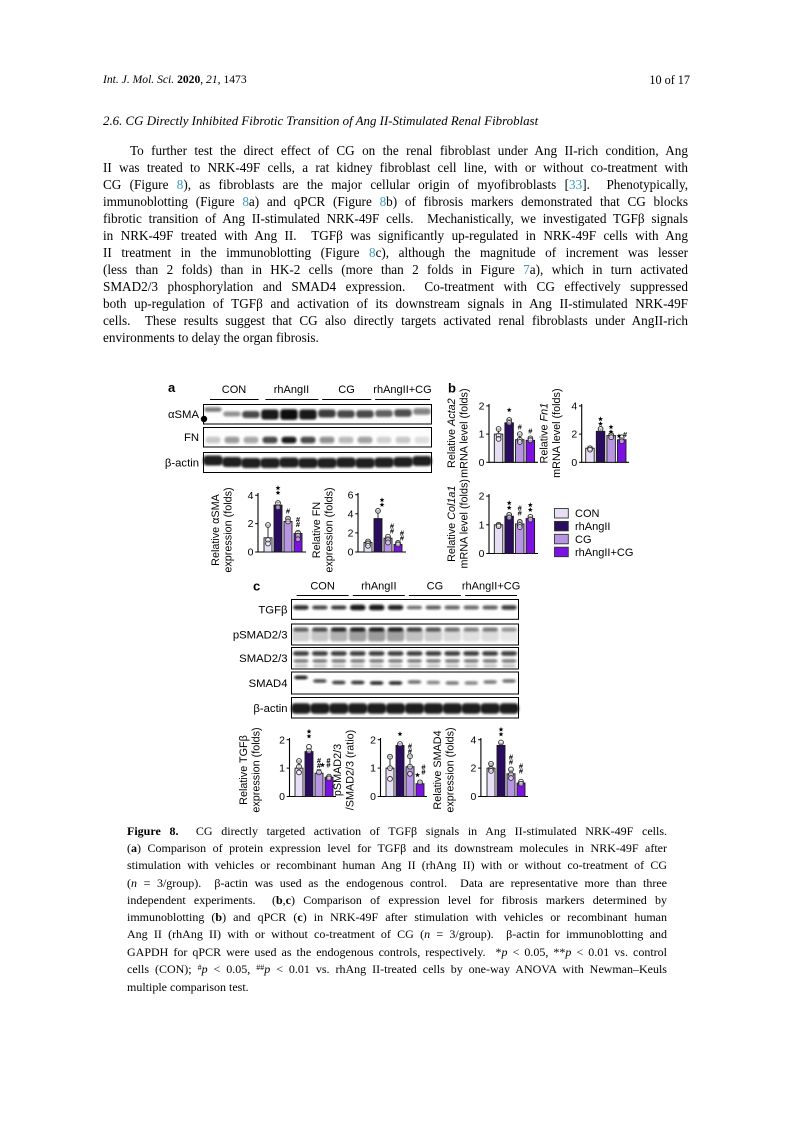 This screenshot has height=1121, width=793. What do you see at coordinates (273, 610) in the screenshot?
I see `svg-text: TGFβ` at bounding box center [273, 610].